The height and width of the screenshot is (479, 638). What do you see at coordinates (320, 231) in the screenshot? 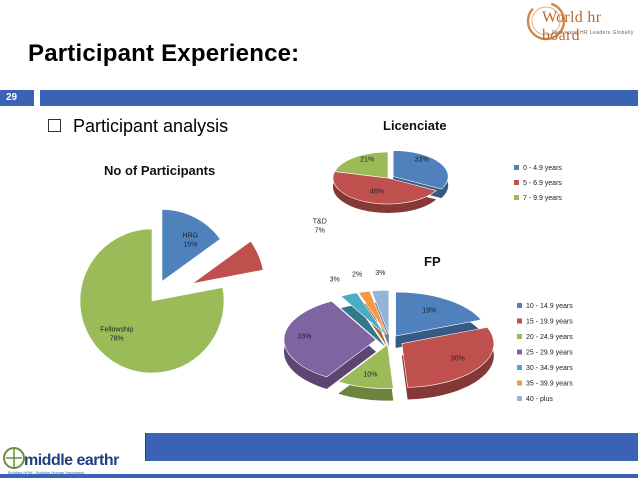
I see `pie-data-label: 7%` at bounding box center [320, 231].